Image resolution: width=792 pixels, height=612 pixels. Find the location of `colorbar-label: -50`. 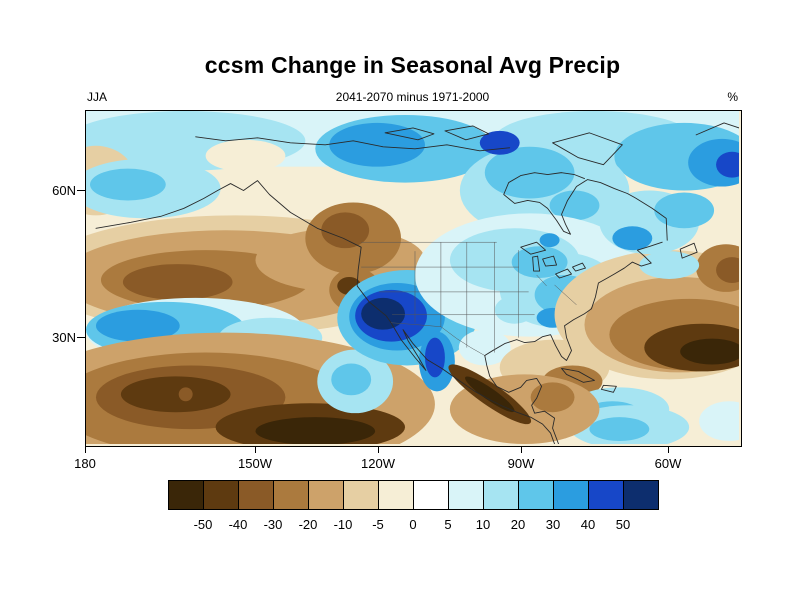

colorbar-label: -50 is located at coordinates (203, 524).